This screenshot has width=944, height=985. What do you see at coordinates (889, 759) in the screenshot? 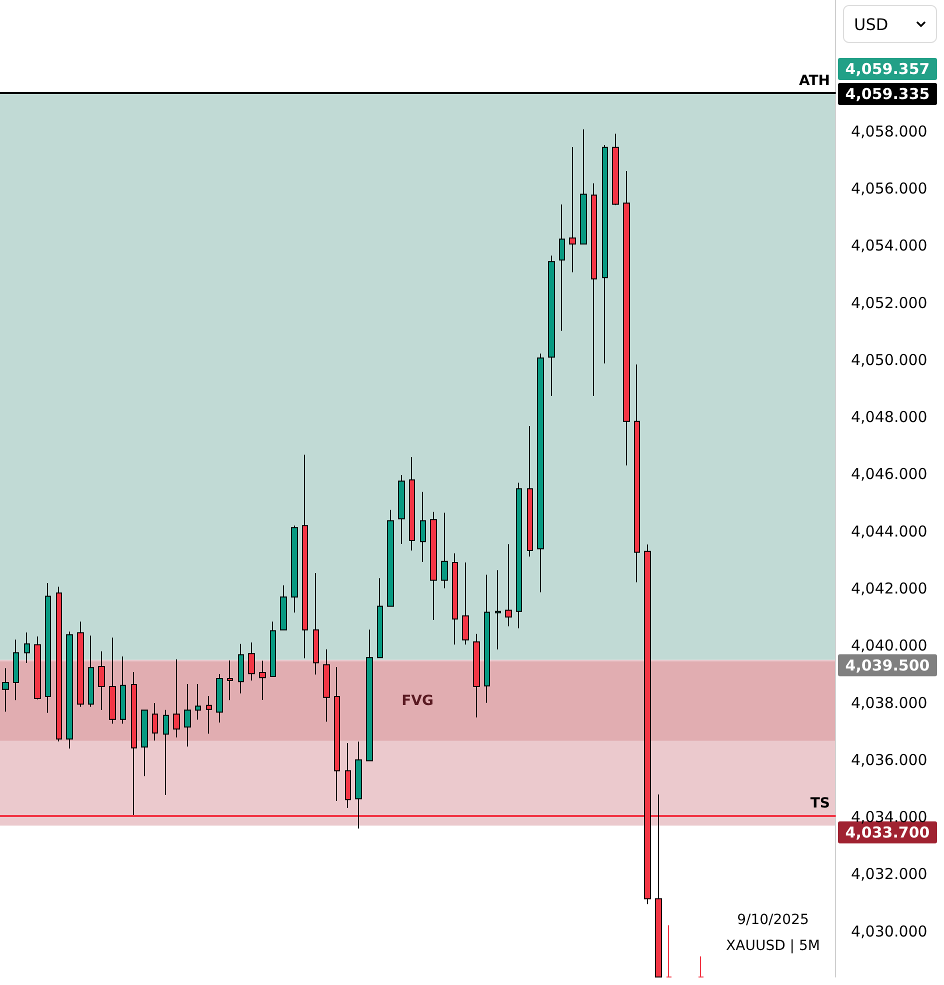
I see `y-tick-label: 4,036.000` at bounding box center [889, 759].